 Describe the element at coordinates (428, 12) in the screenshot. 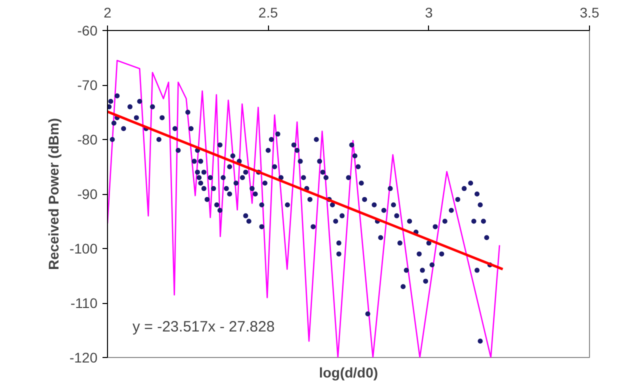

I see `x-tick-label: 3` at that location.